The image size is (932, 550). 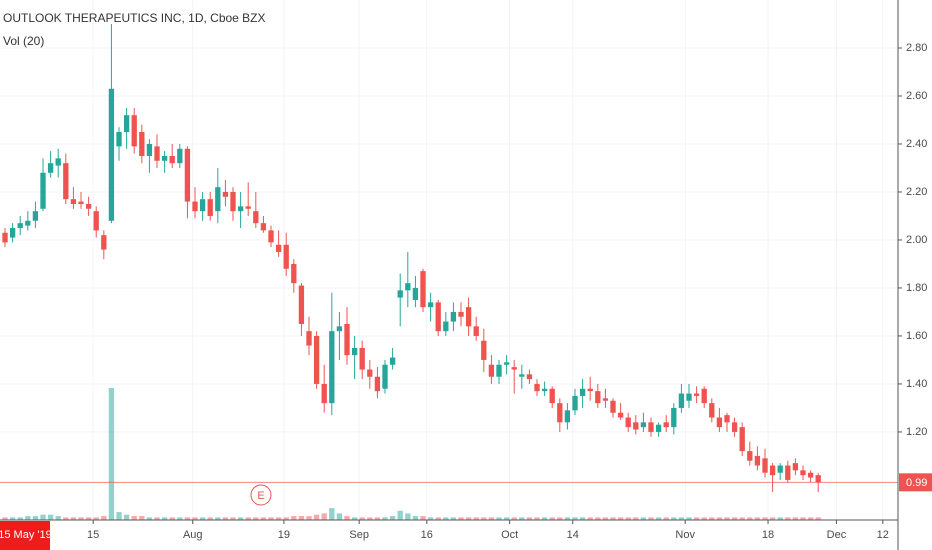 What do you see at coordinates (916, 48) in the screenshot?
I see `y-tick-label: 2.80` at bounding box center [916, 48].